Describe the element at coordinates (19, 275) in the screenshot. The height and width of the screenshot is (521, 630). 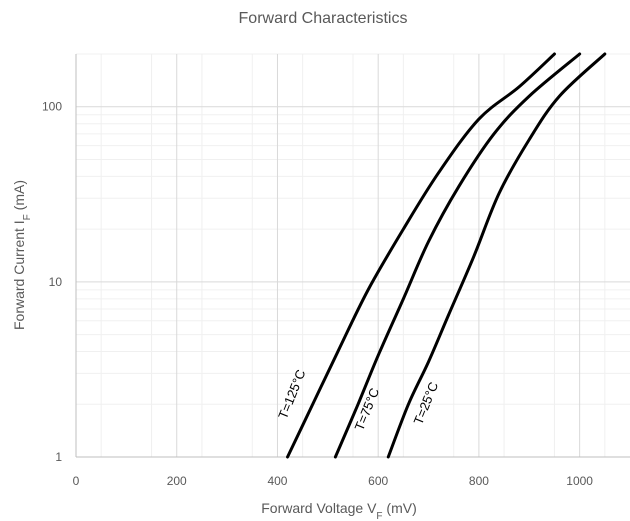
I see `y-axis-title-prefix: Forward Current I` at that location.